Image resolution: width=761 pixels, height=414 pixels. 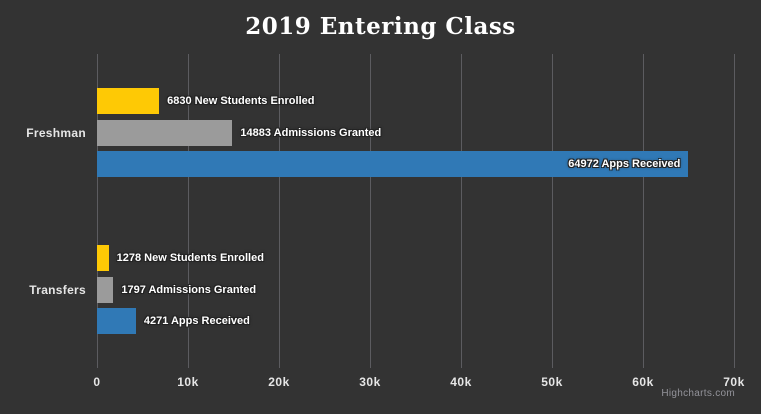 What do you see at coordinates (241, 101) in the screenshot?
I see `data-label: 6830 New Students Enrolled` at bounding box center [241, 101].